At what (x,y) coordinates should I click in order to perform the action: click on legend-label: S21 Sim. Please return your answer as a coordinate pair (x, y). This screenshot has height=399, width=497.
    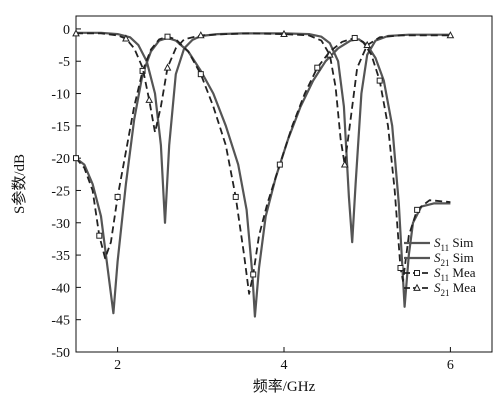
    Looking at the image, I should click on (454, 259).